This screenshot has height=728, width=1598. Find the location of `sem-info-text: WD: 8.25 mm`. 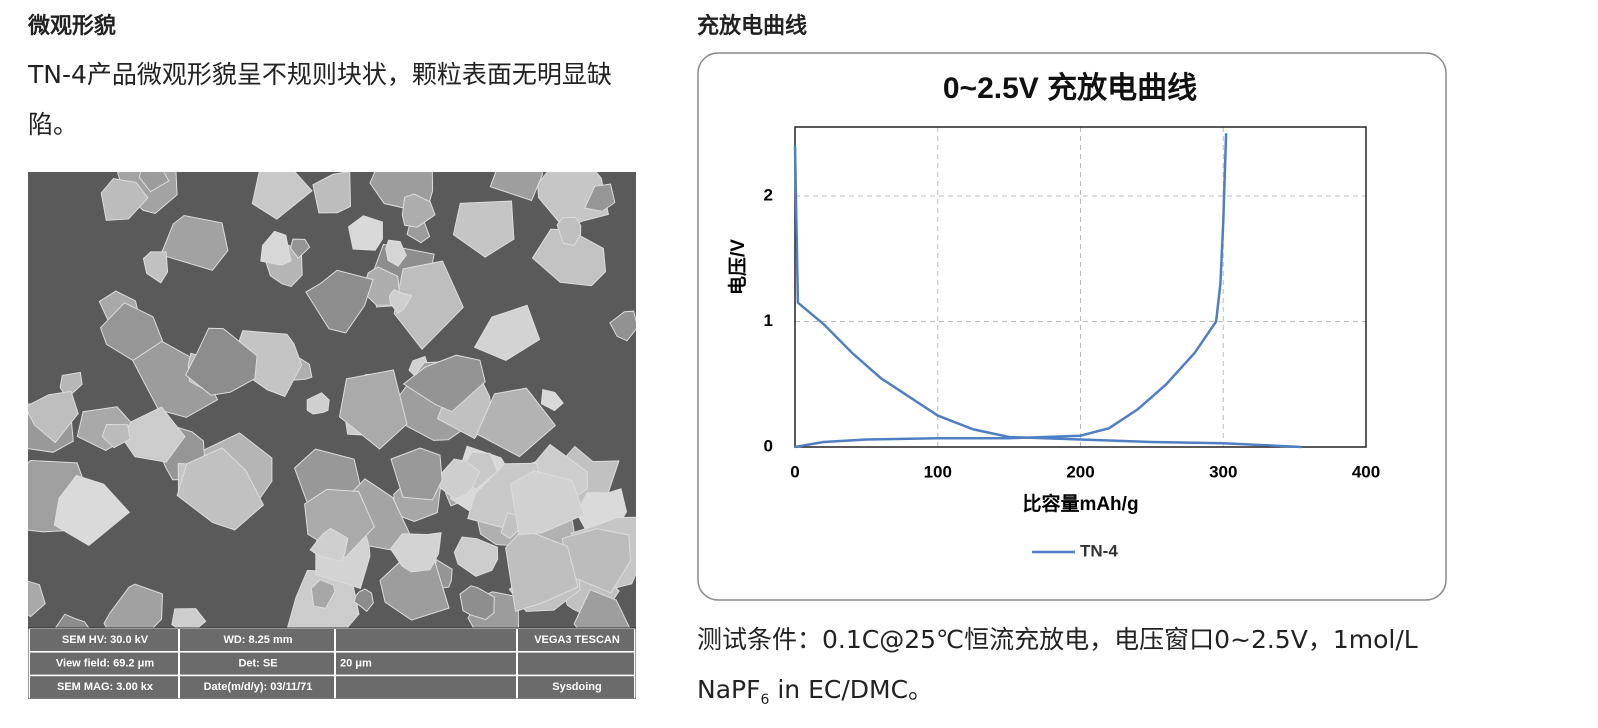

sem-info-text: WD: 8.25 mm is located at coordinates (257, 640).